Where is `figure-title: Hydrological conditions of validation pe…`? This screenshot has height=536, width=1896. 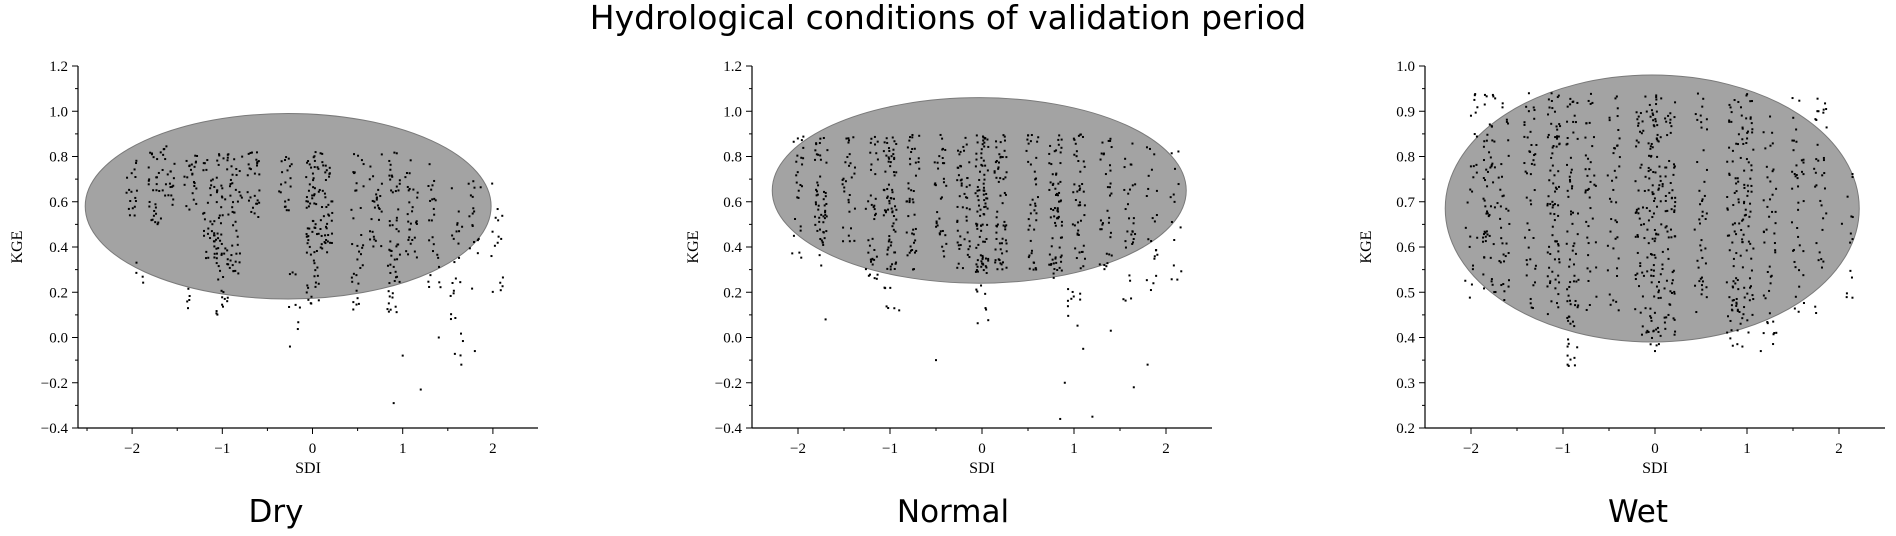 figure-title: Hydrological conditions of validation pe… is located at coordinates (948, 18).